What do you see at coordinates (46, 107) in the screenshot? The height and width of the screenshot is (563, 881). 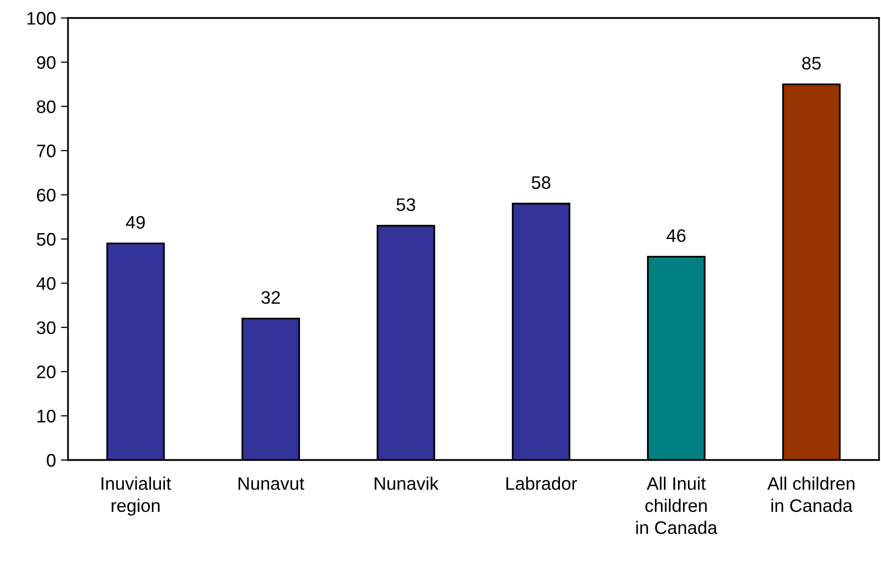 I see `y-tick-label: 80` at bounding box center [46, 107].